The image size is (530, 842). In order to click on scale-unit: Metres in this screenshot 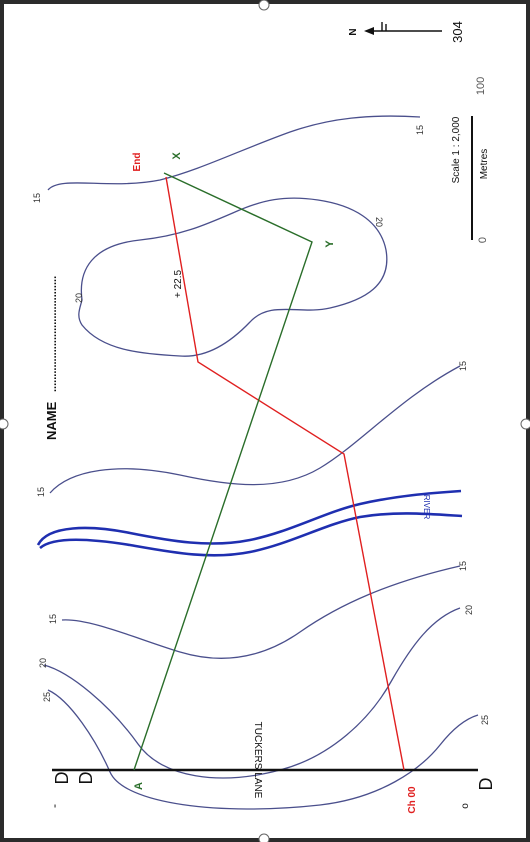, I will do `click(484, 164)`.